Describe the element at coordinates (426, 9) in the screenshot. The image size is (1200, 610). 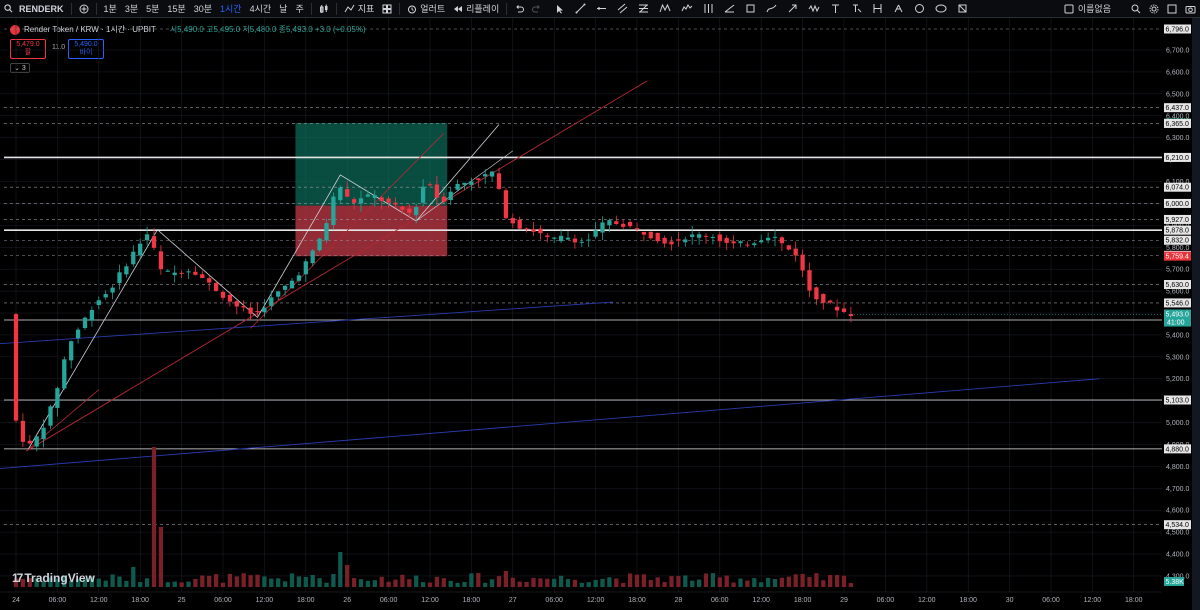
I see `alert-button: 얼러트` at that location.